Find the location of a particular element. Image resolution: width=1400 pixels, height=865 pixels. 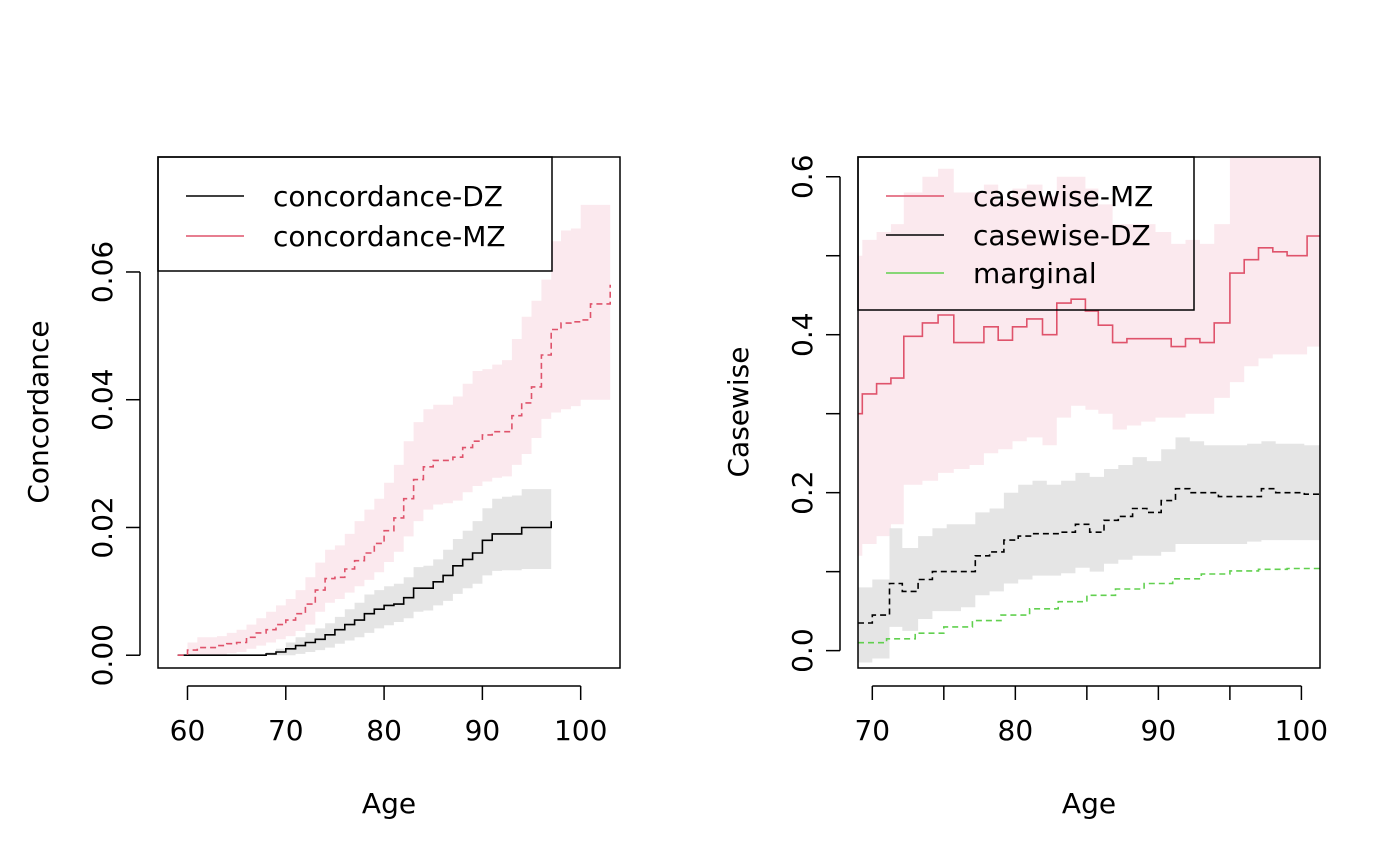

band-concordance-DZ is located at coordinates (364, 572).